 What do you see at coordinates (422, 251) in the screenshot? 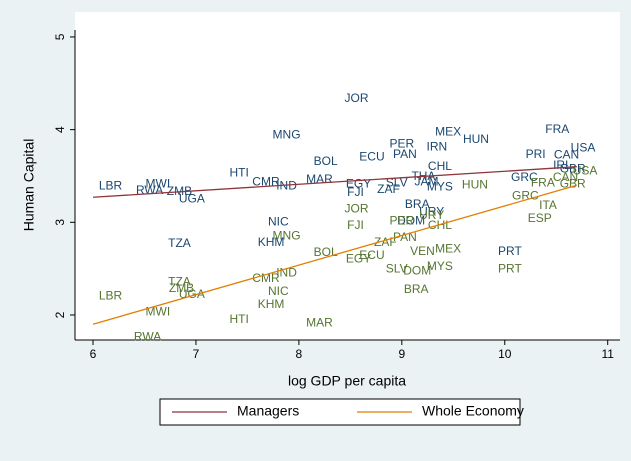
I see `point-label: VEN` at bounding box center [422, 251].